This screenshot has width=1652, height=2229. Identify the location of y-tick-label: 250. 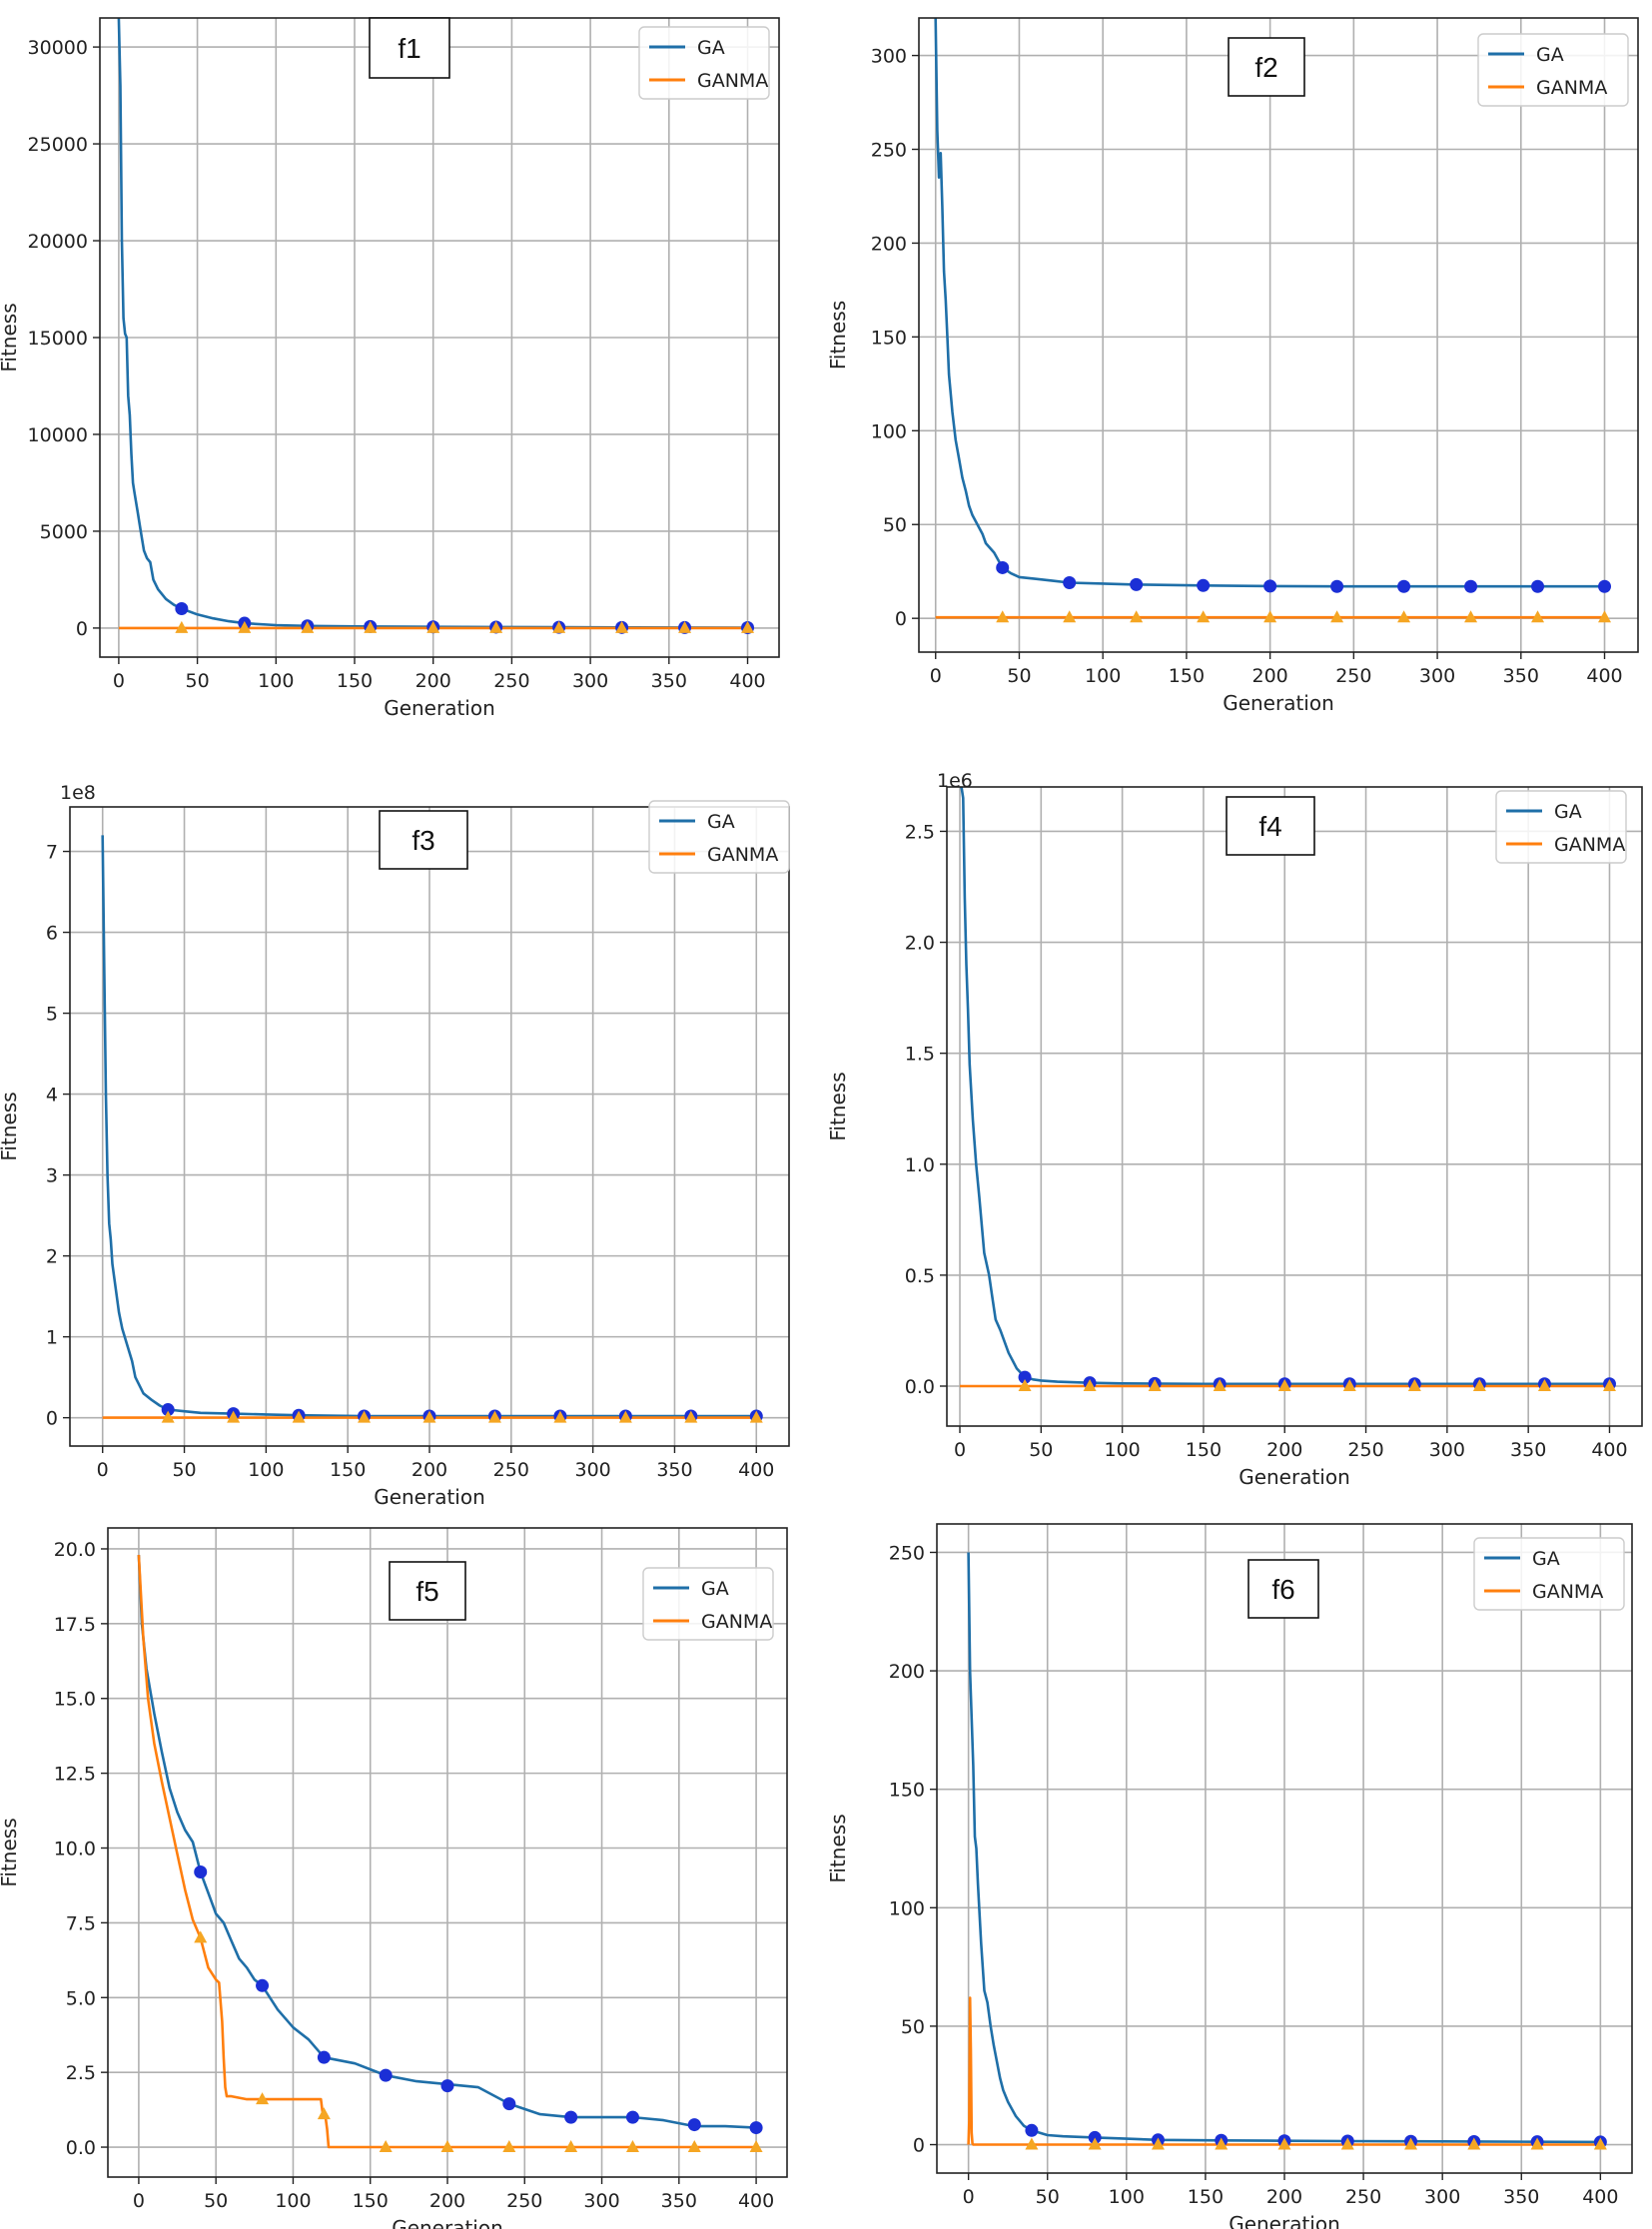
(907, 1553).